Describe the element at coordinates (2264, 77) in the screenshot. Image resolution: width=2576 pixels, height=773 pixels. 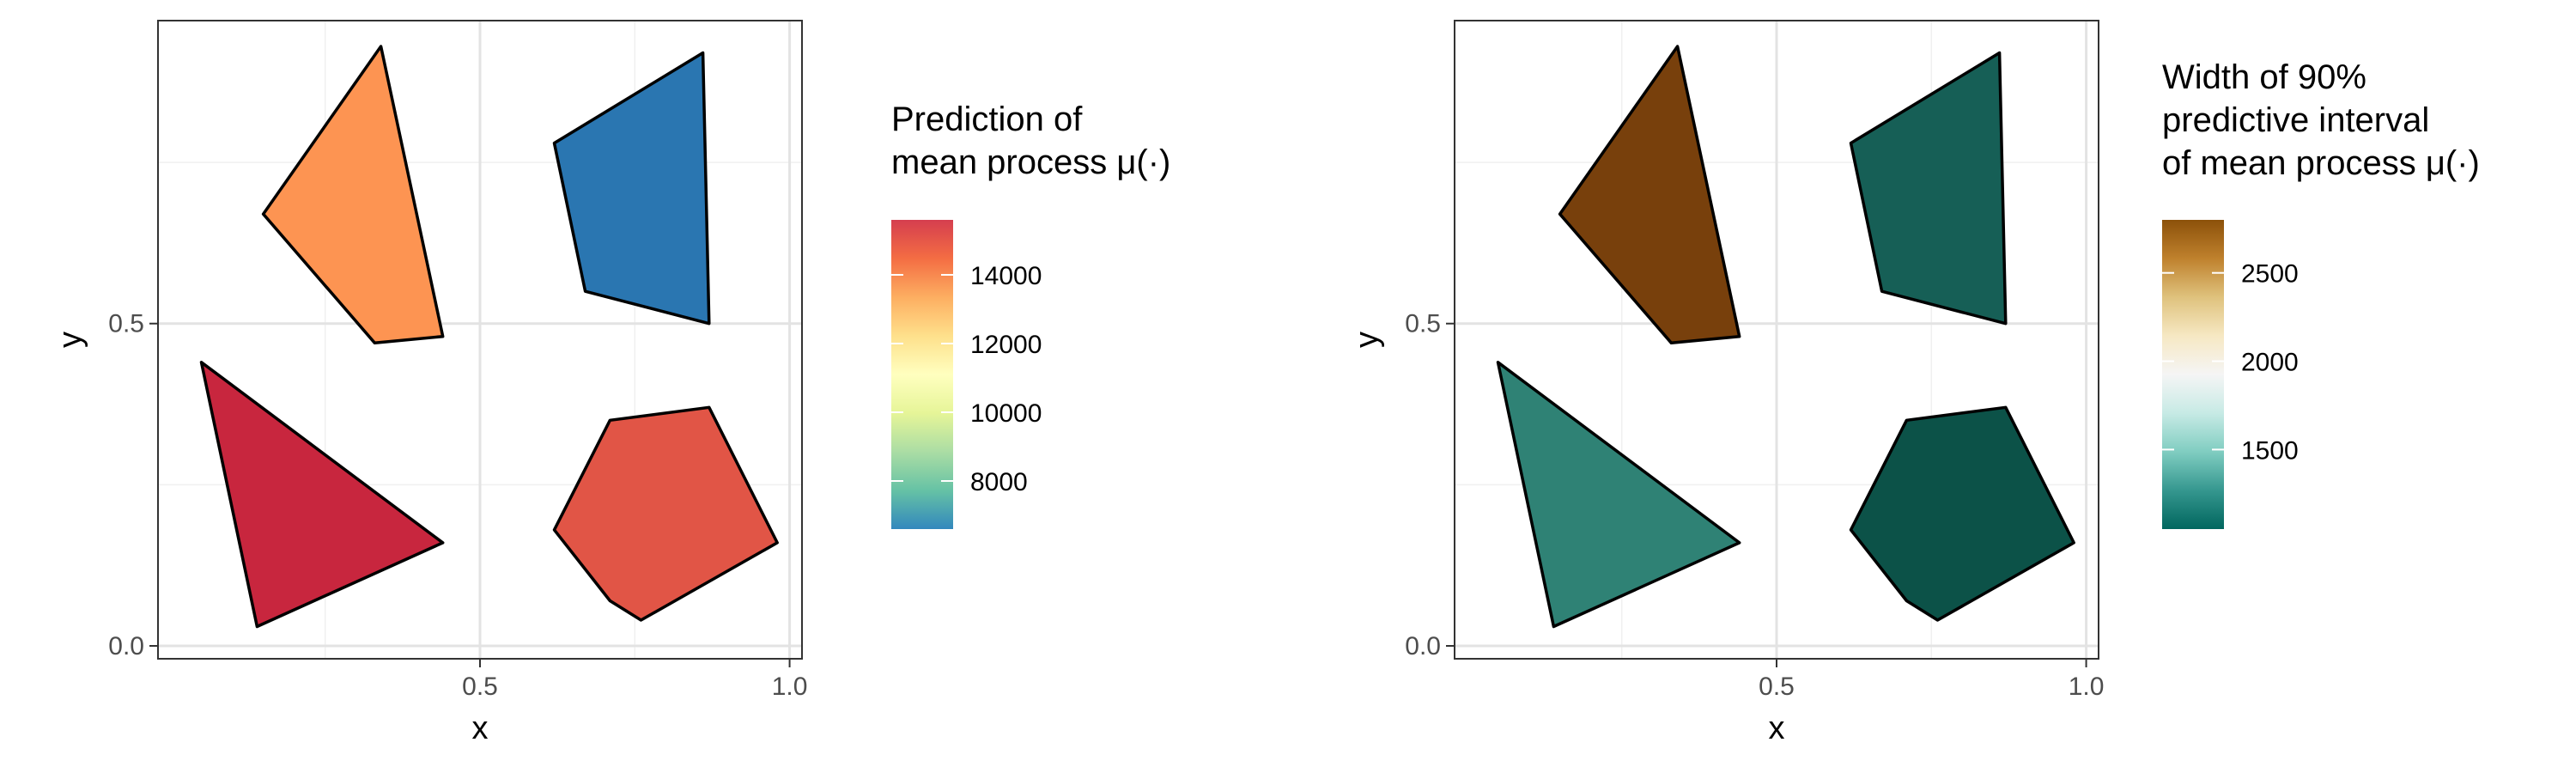
I see `legend-title-line: Width of 90%` at that location.